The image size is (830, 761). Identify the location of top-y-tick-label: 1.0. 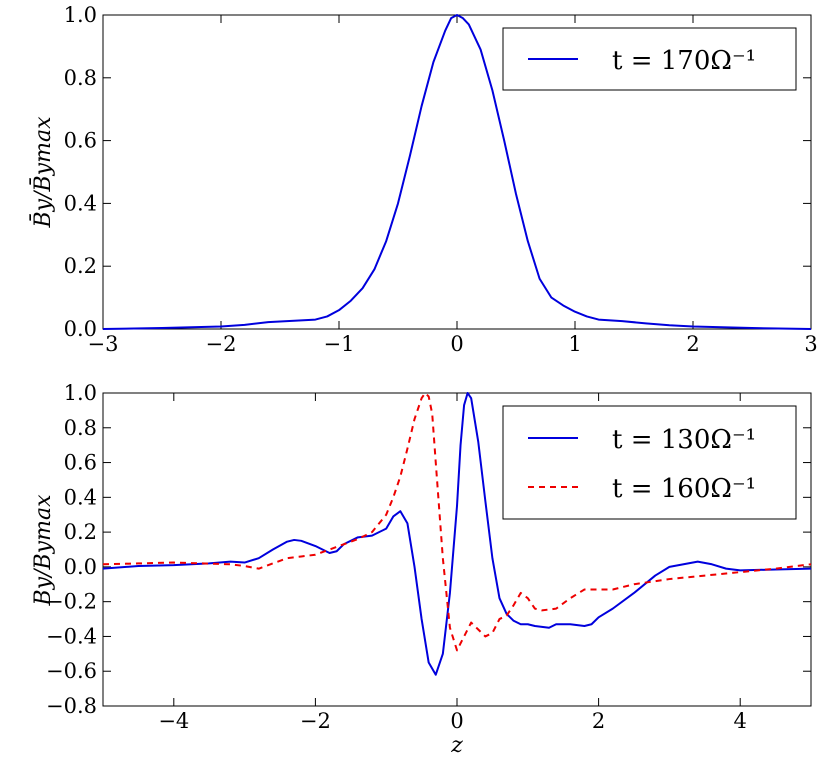
(80, 15).